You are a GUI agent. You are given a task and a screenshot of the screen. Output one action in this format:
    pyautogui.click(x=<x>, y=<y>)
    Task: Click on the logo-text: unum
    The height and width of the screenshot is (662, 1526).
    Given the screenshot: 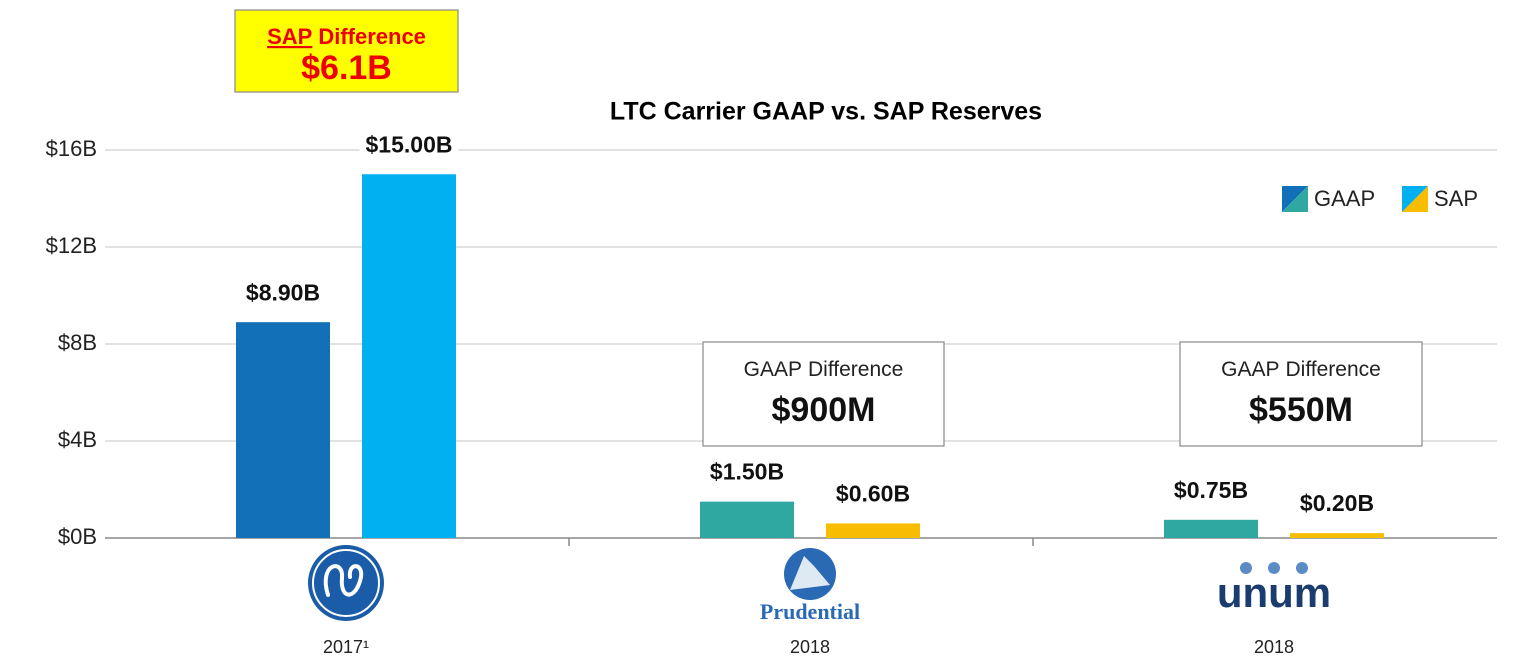 What is the action you would take?
    pyautogui.click(x=1274, y=592)
    